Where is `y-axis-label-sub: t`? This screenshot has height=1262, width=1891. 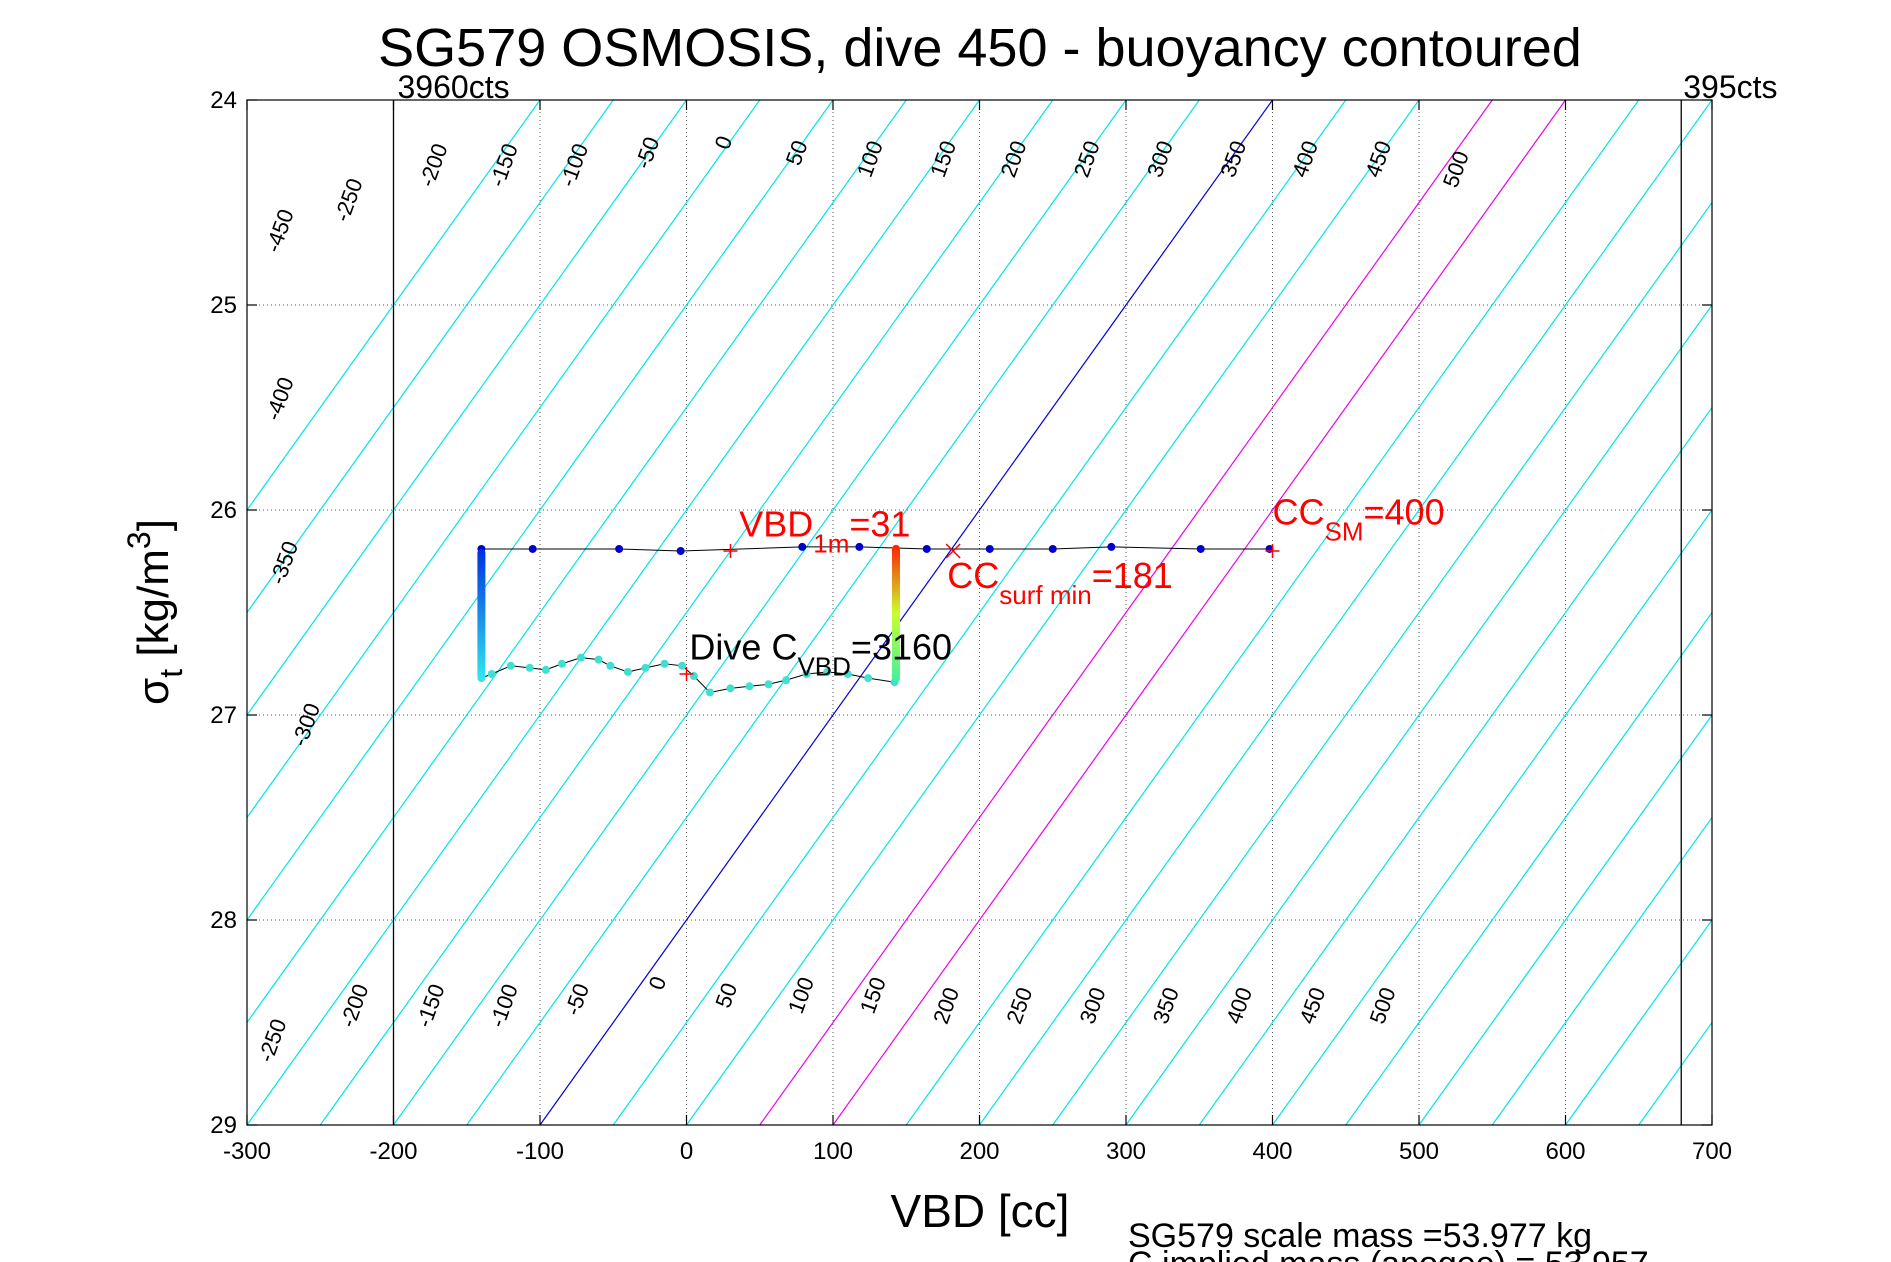
y-axis-label-sub: t is located at coordinates (171, 673).